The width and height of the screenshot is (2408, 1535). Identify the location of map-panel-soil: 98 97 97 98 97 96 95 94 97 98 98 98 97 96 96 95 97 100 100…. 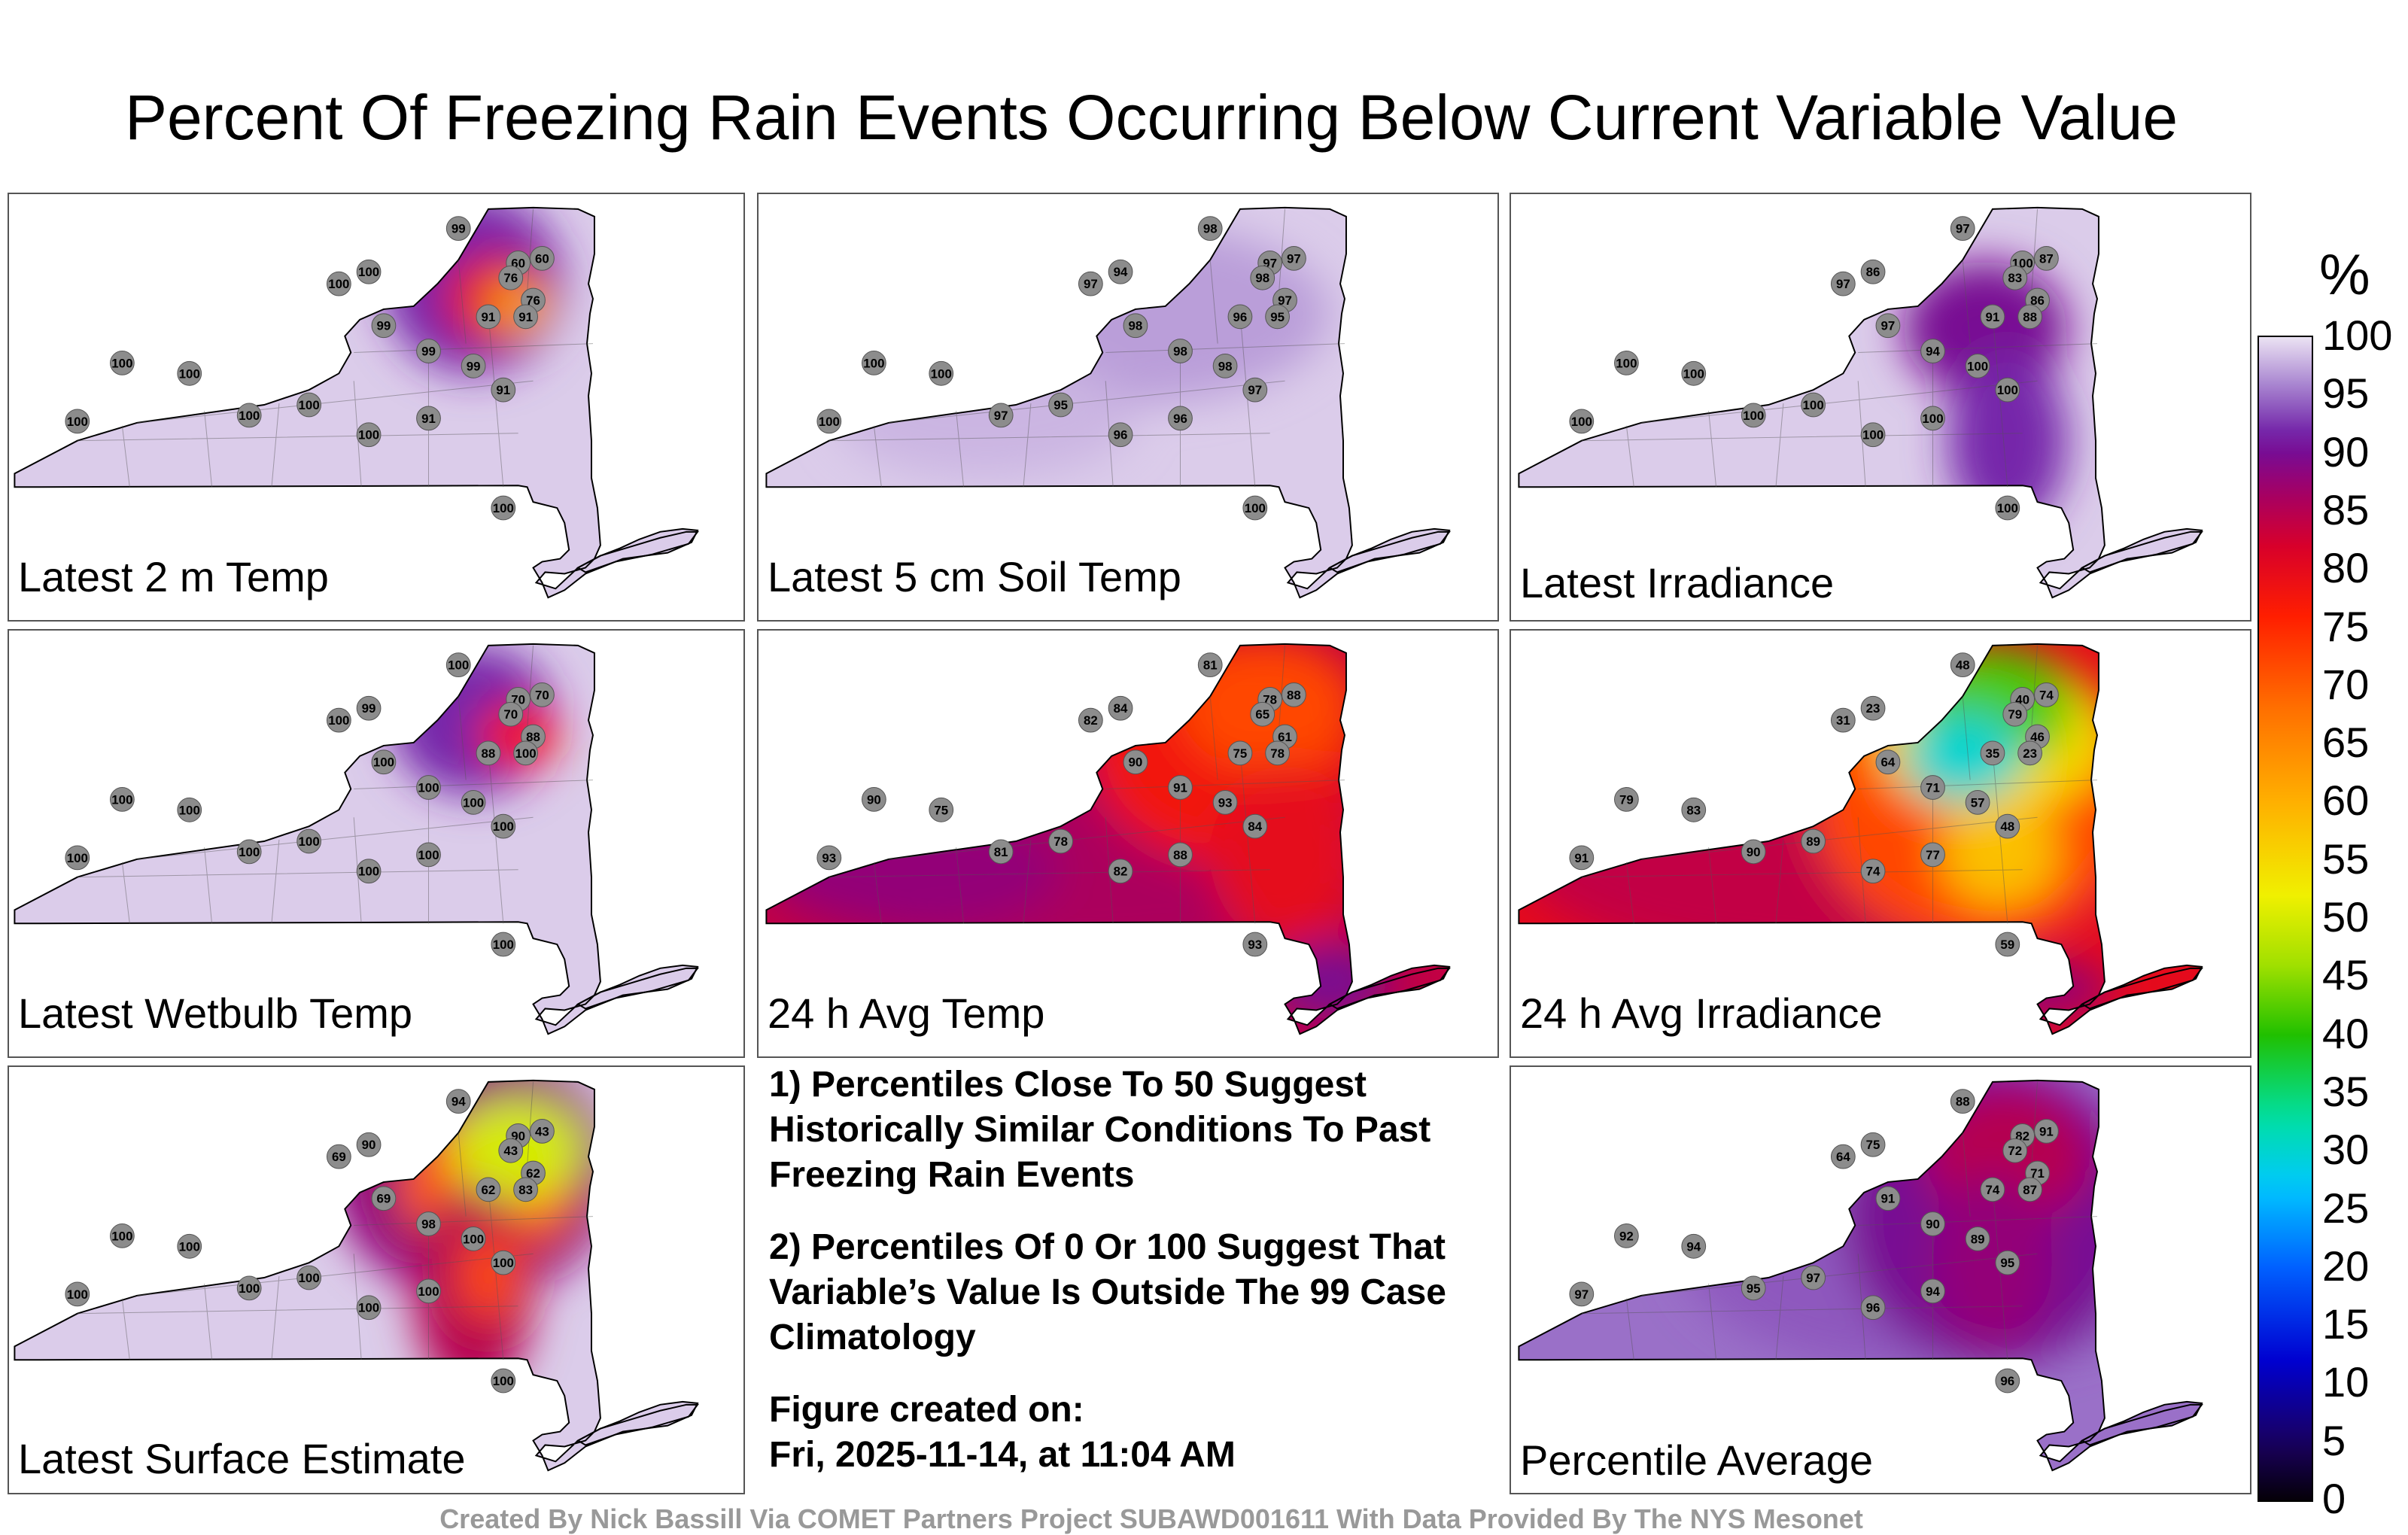
(1128, 407).